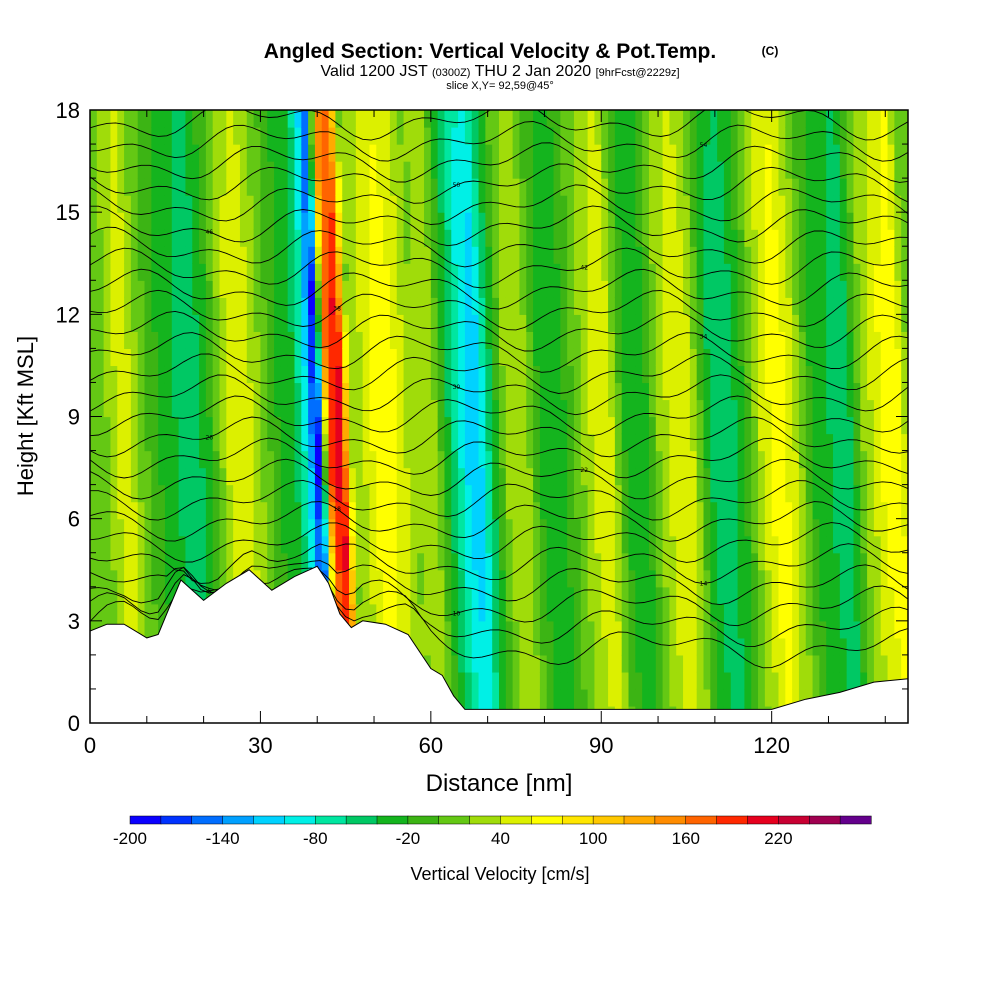 The height and width of the screenshot is (1000, 1000). Describe the element at coordinates (130, 838) in the screenshot. I see `colorbar-tick-label: -200` at that location.